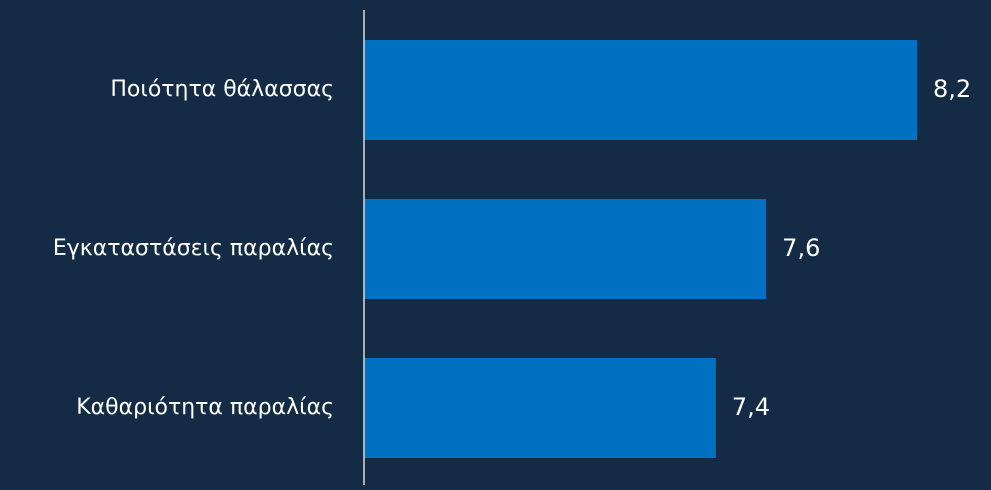  I want to click on data-label: 7,4, so click(751, 407).